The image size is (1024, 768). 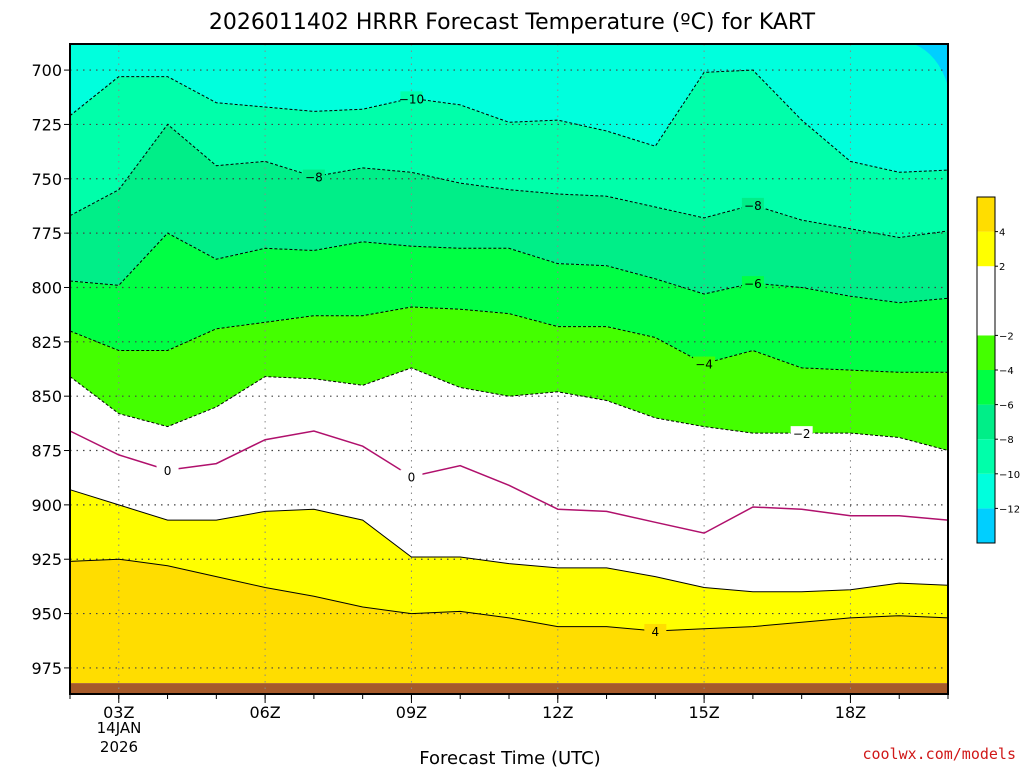 I want to click on y-tick-label: 775, so click(x=46, y=233).